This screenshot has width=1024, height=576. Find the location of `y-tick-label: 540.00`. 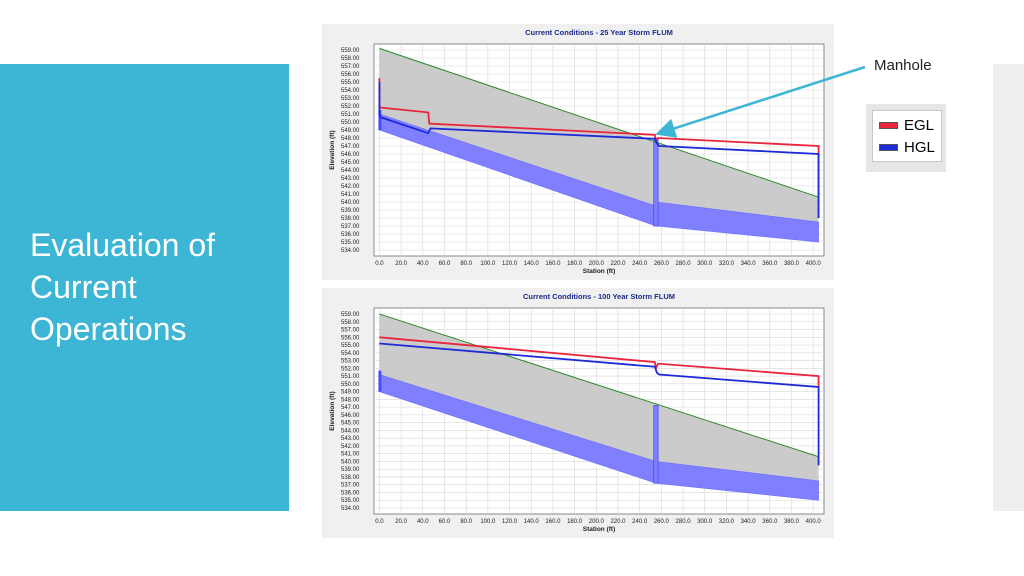

y-tick-label: 540.00 is located at coordinates (350, 462).